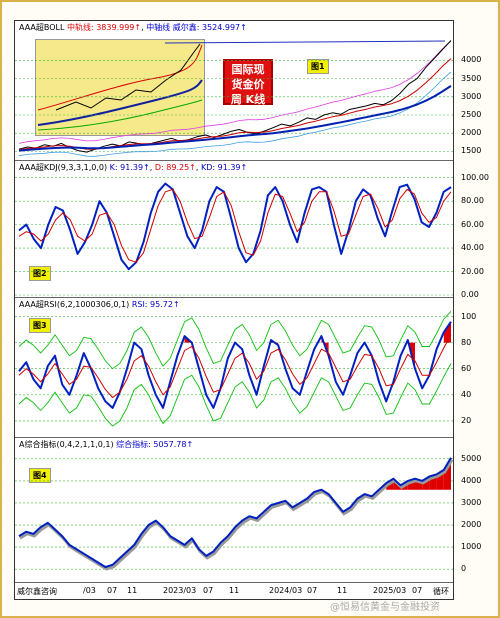 The image size is (500, 618). I want to click on y-tick-label: 1000, so click(471, 547).